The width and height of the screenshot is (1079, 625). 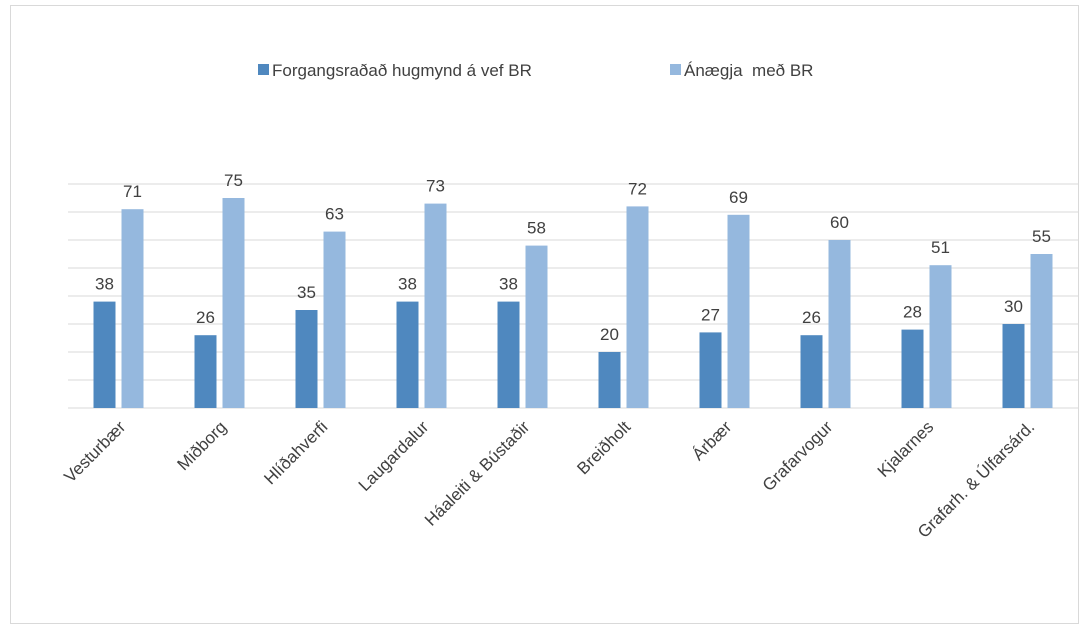 What do you see at coordinates (748, 70) in the screenshot?
I see `legend-label: Ánægja með BR` at bounding box center [748, 70].